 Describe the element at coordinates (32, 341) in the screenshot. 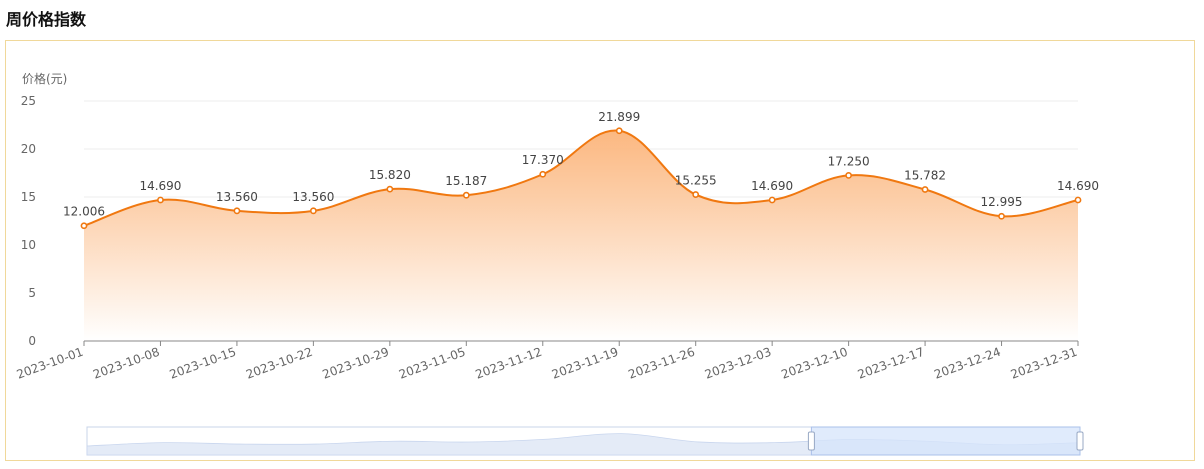

I see `y-tick-label: 0` at that location.